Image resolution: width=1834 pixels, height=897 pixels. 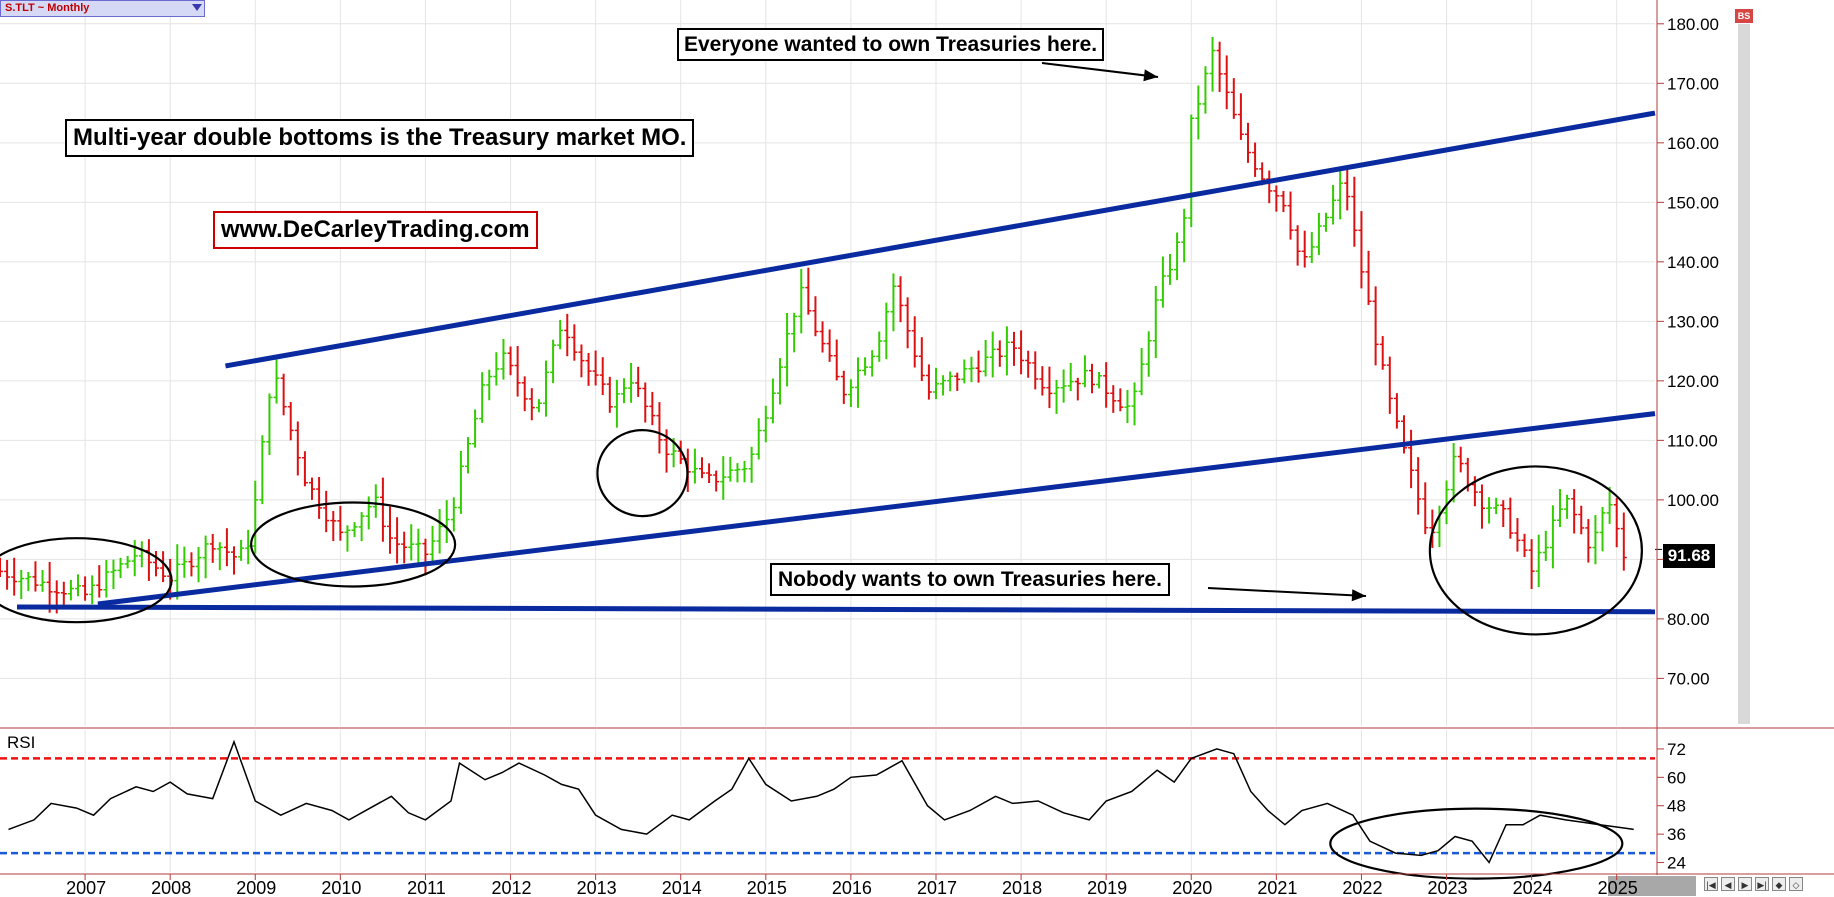 What do you see at coordinates (1779, 884) in the screenshot?
I see `zoom-in-icon: ◆` at bounding box center [1779, 884].